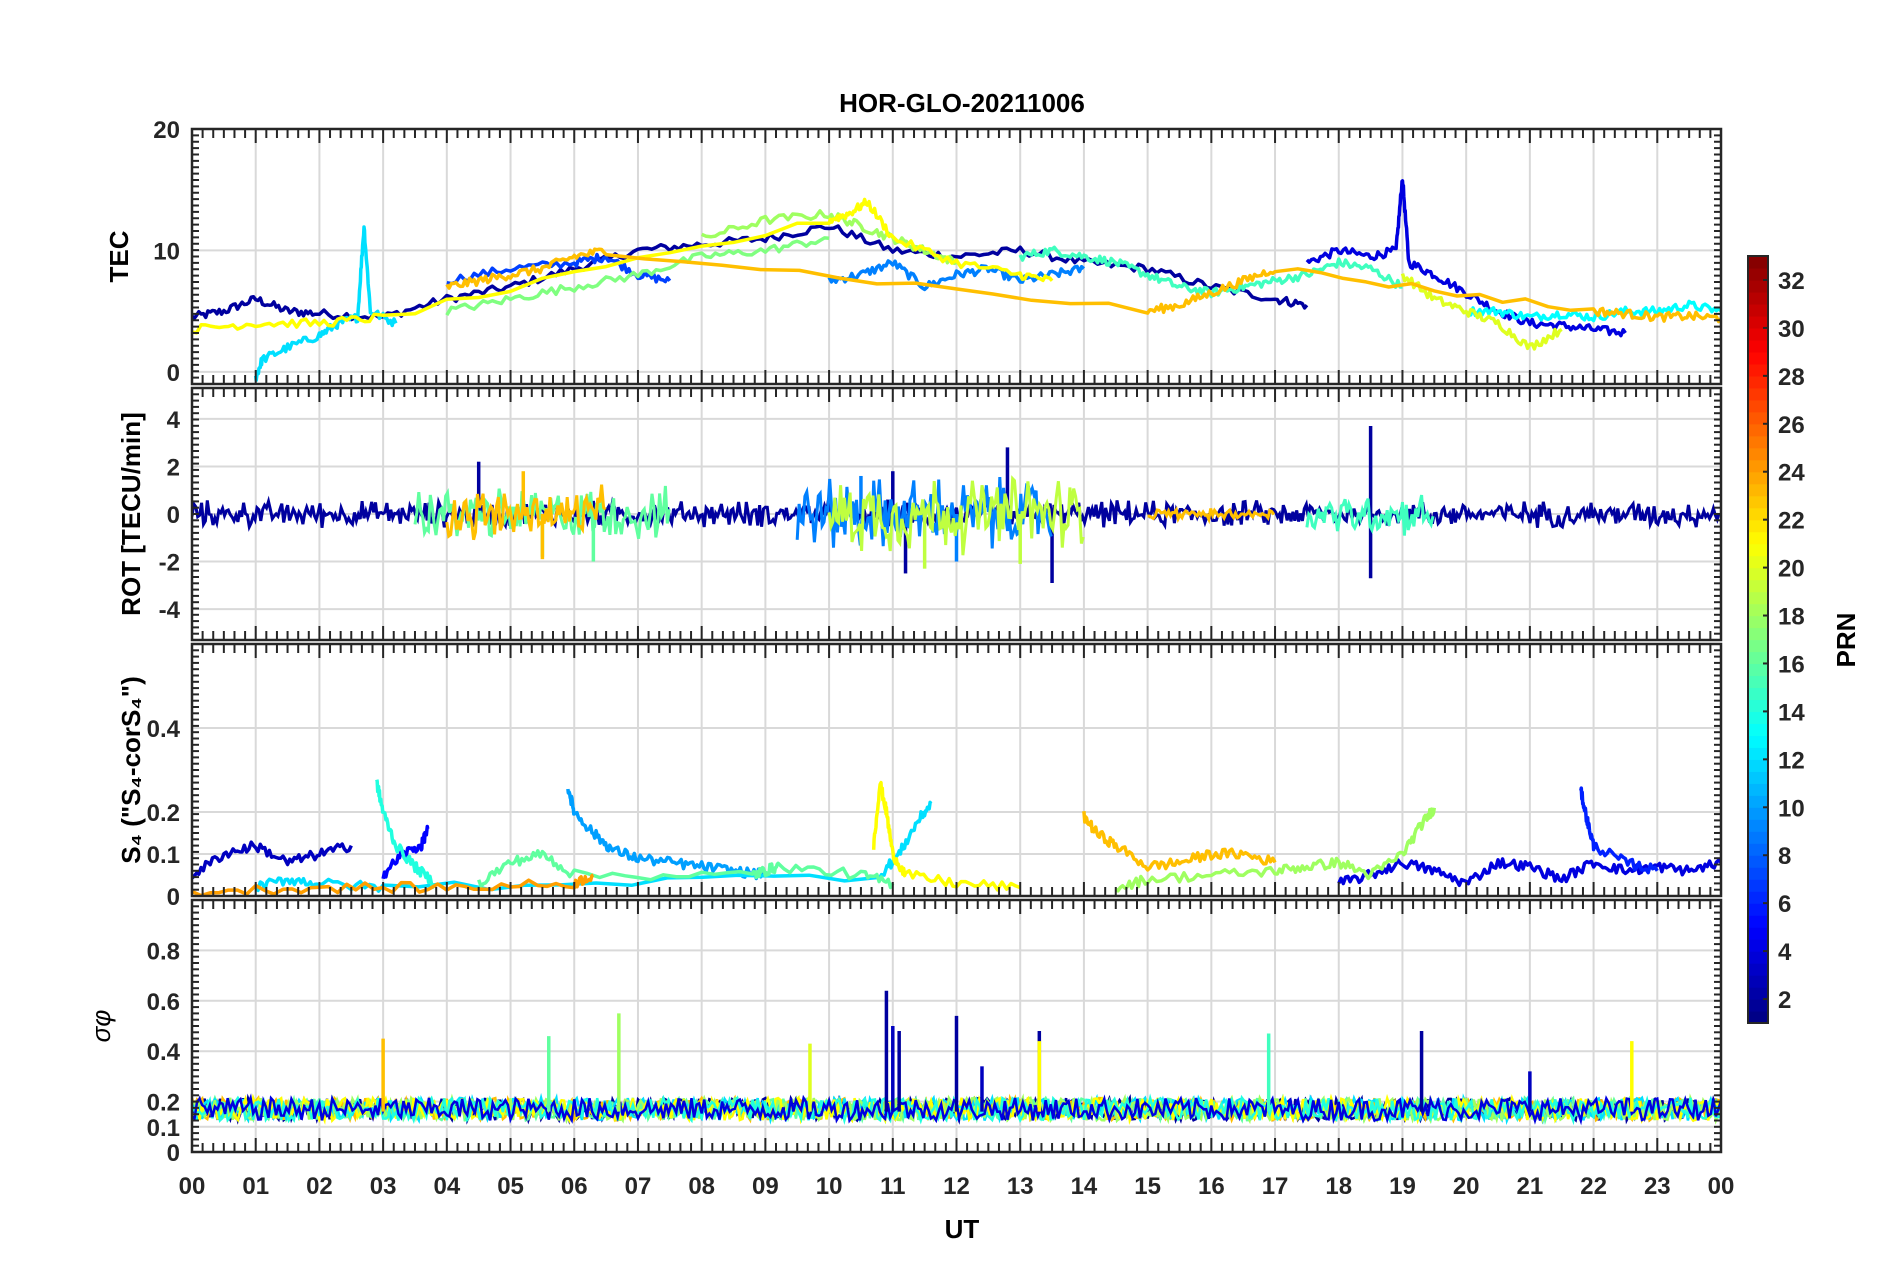 This screenshot has height=1272, width=1902. I want to click on colorbar-tick-label: 14, so click(1791, 712).